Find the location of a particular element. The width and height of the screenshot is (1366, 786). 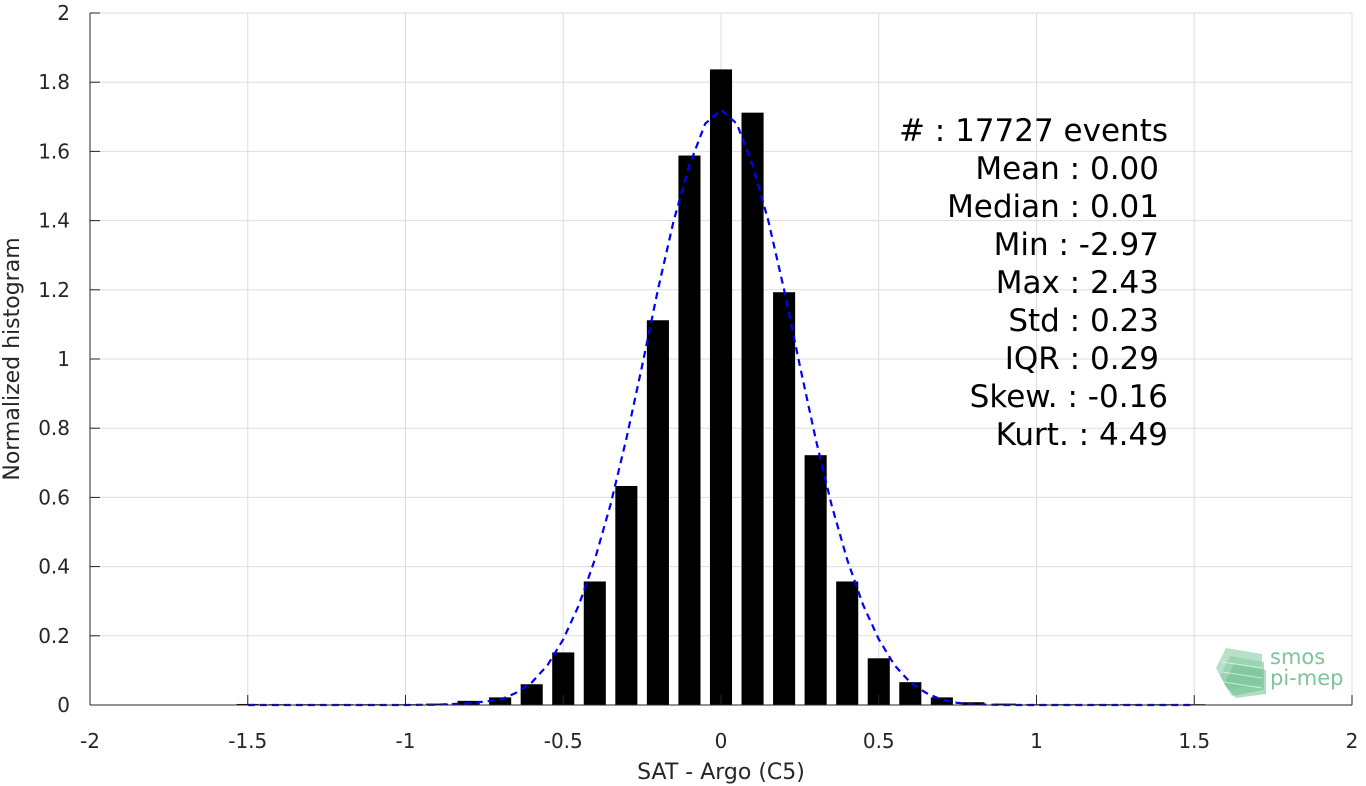

logo-text-smos: smos is located at coordinates (1297, 657).